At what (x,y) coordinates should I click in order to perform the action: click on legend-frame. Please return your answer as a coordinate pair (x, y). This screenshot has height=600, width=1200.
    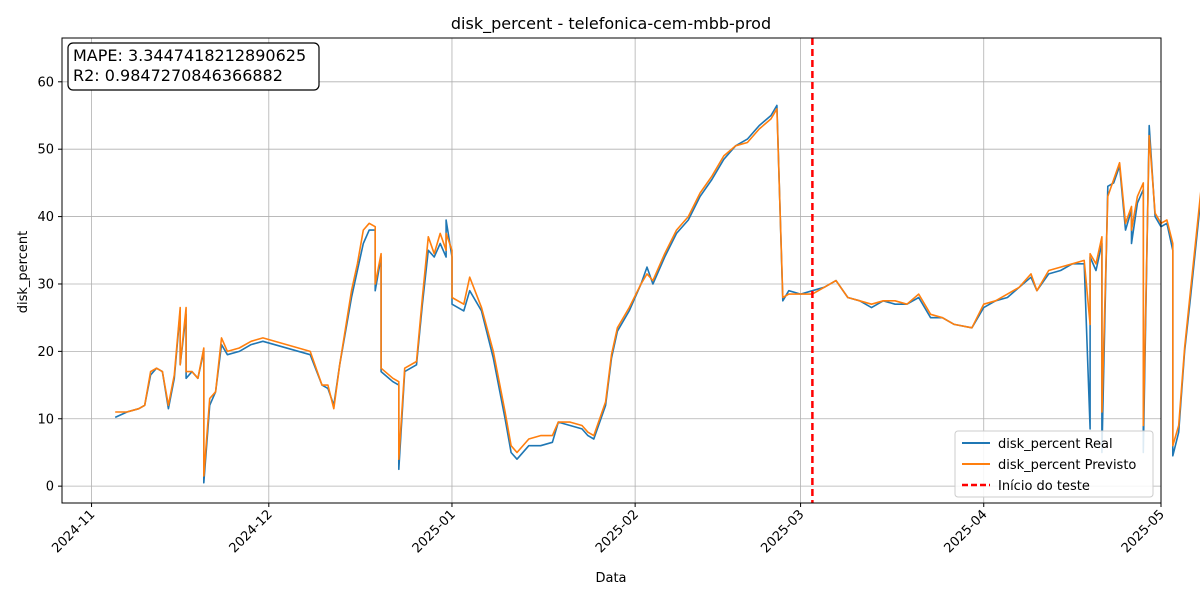
    Looking at the image, I should click on (1054, 464).